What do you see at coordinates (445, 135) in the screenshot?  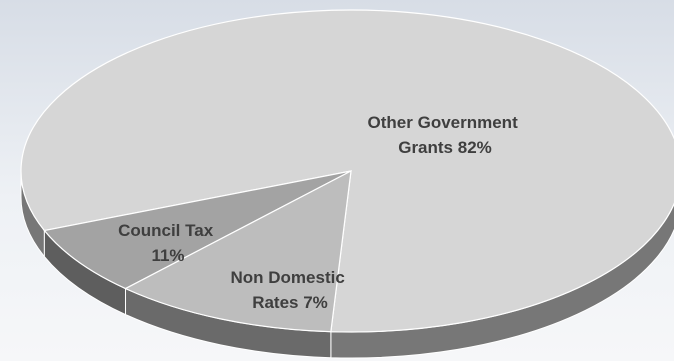 I see `label-other-government-grants: Other Government Grants 82%` at bounding box center [445, 135].